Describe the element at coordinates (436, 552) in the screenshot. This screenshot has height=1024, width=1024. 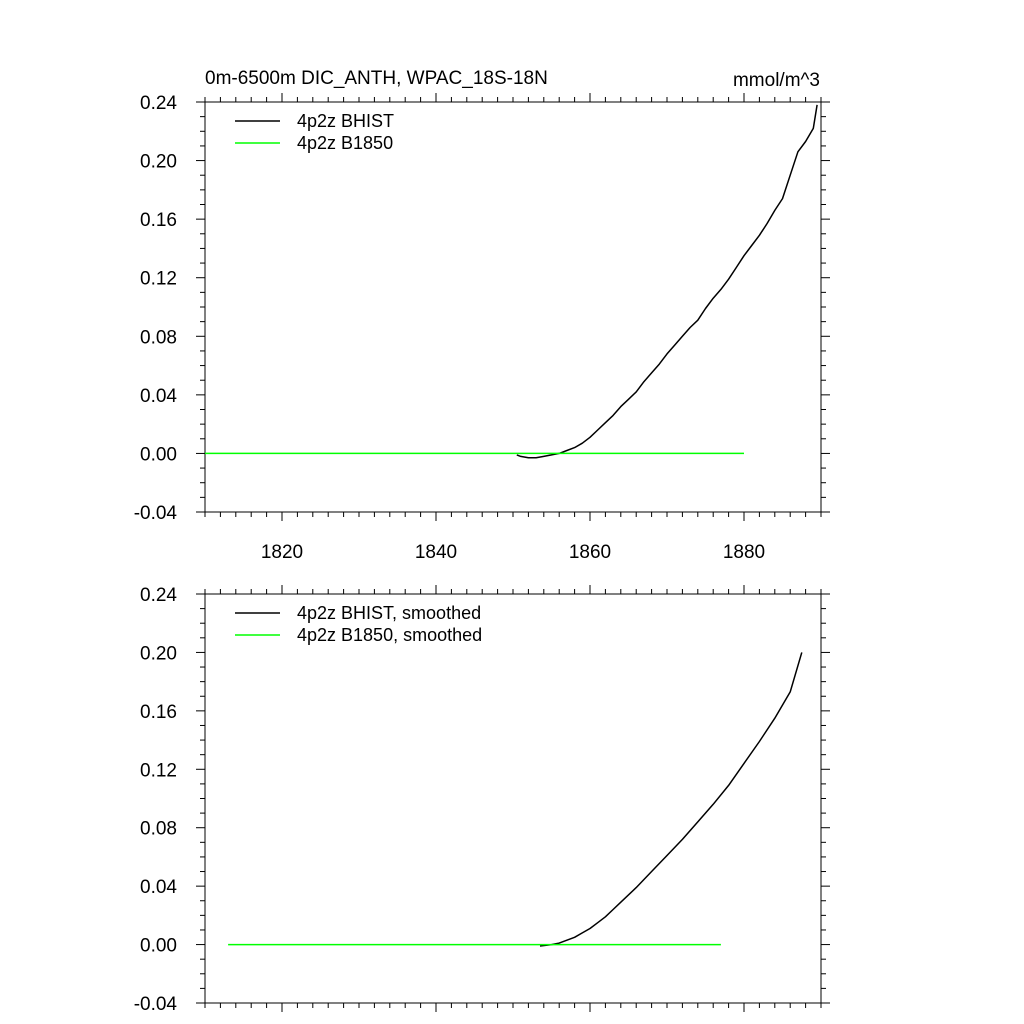
I see `x-tick-label: 1840` at that location.